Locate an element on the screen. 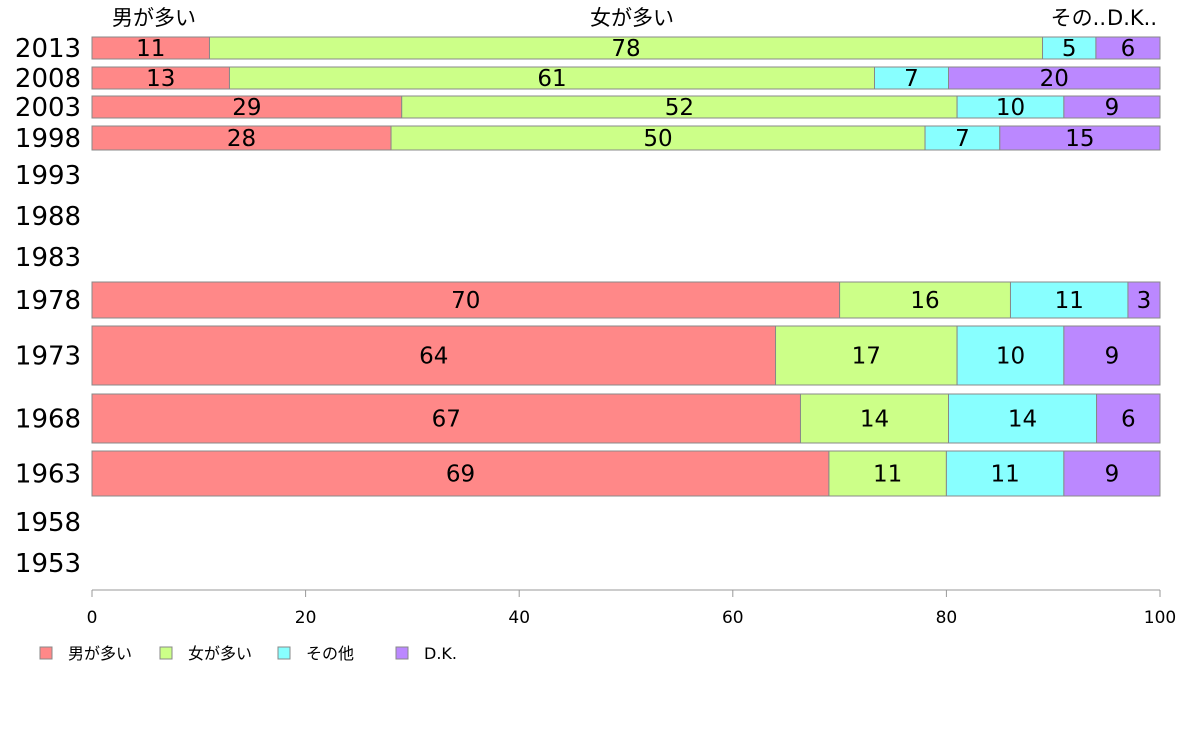 This screenshot has width=1188, height=736. segment-value-label: 15 is located at coordinates (1079, 139).